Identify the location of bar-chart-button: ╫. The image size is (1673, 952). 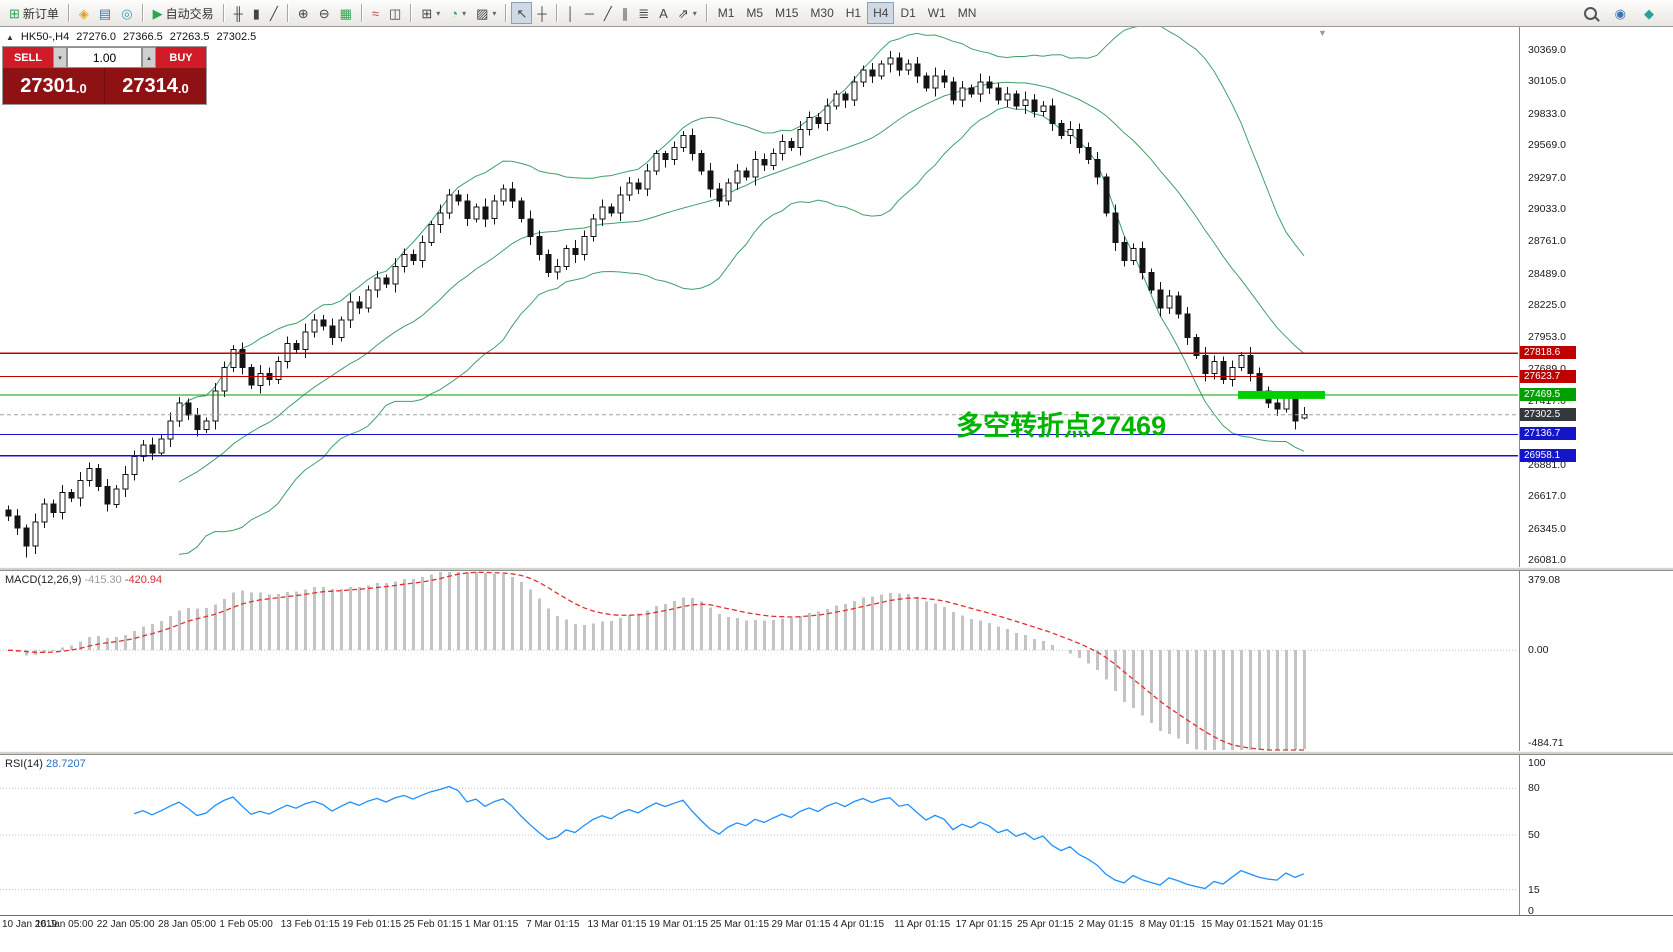
(238, 13).